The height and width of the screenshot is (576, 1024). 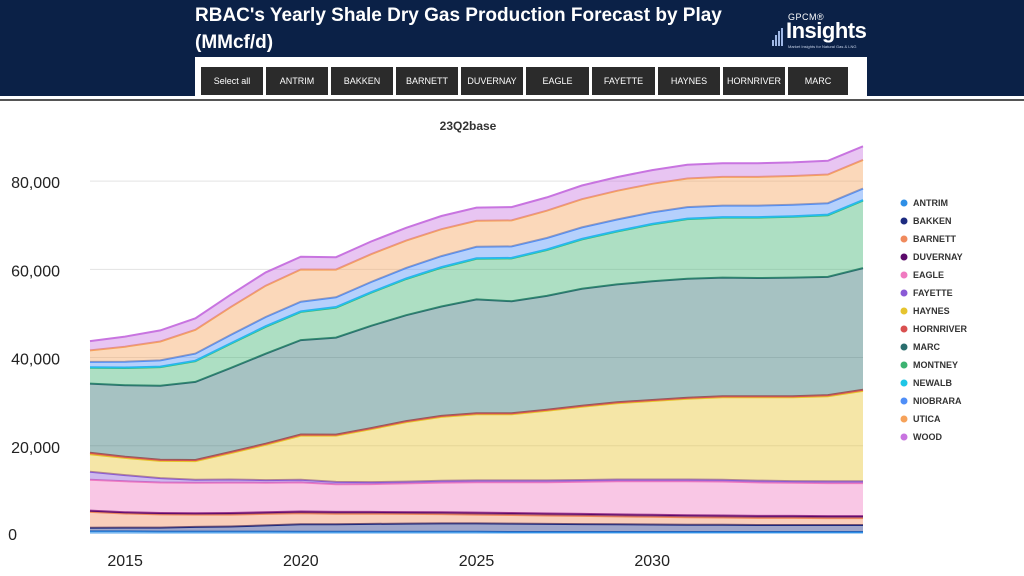 What do you see at coordinates (476, 482) in the screenshot?
I see `line-eagle` at bounding box center [476, 482].